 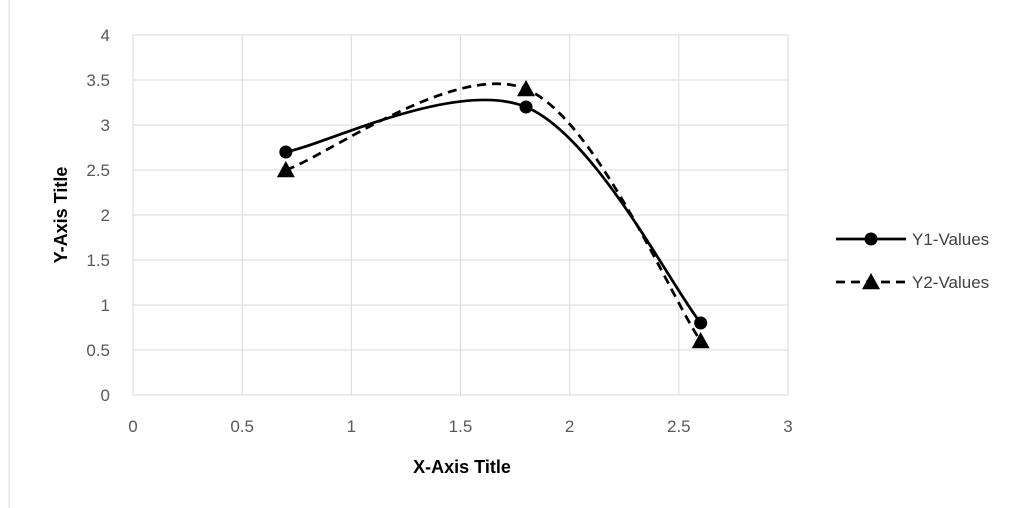 I want to click on x-tick-label: 1.5, so click(x=461, y=426).